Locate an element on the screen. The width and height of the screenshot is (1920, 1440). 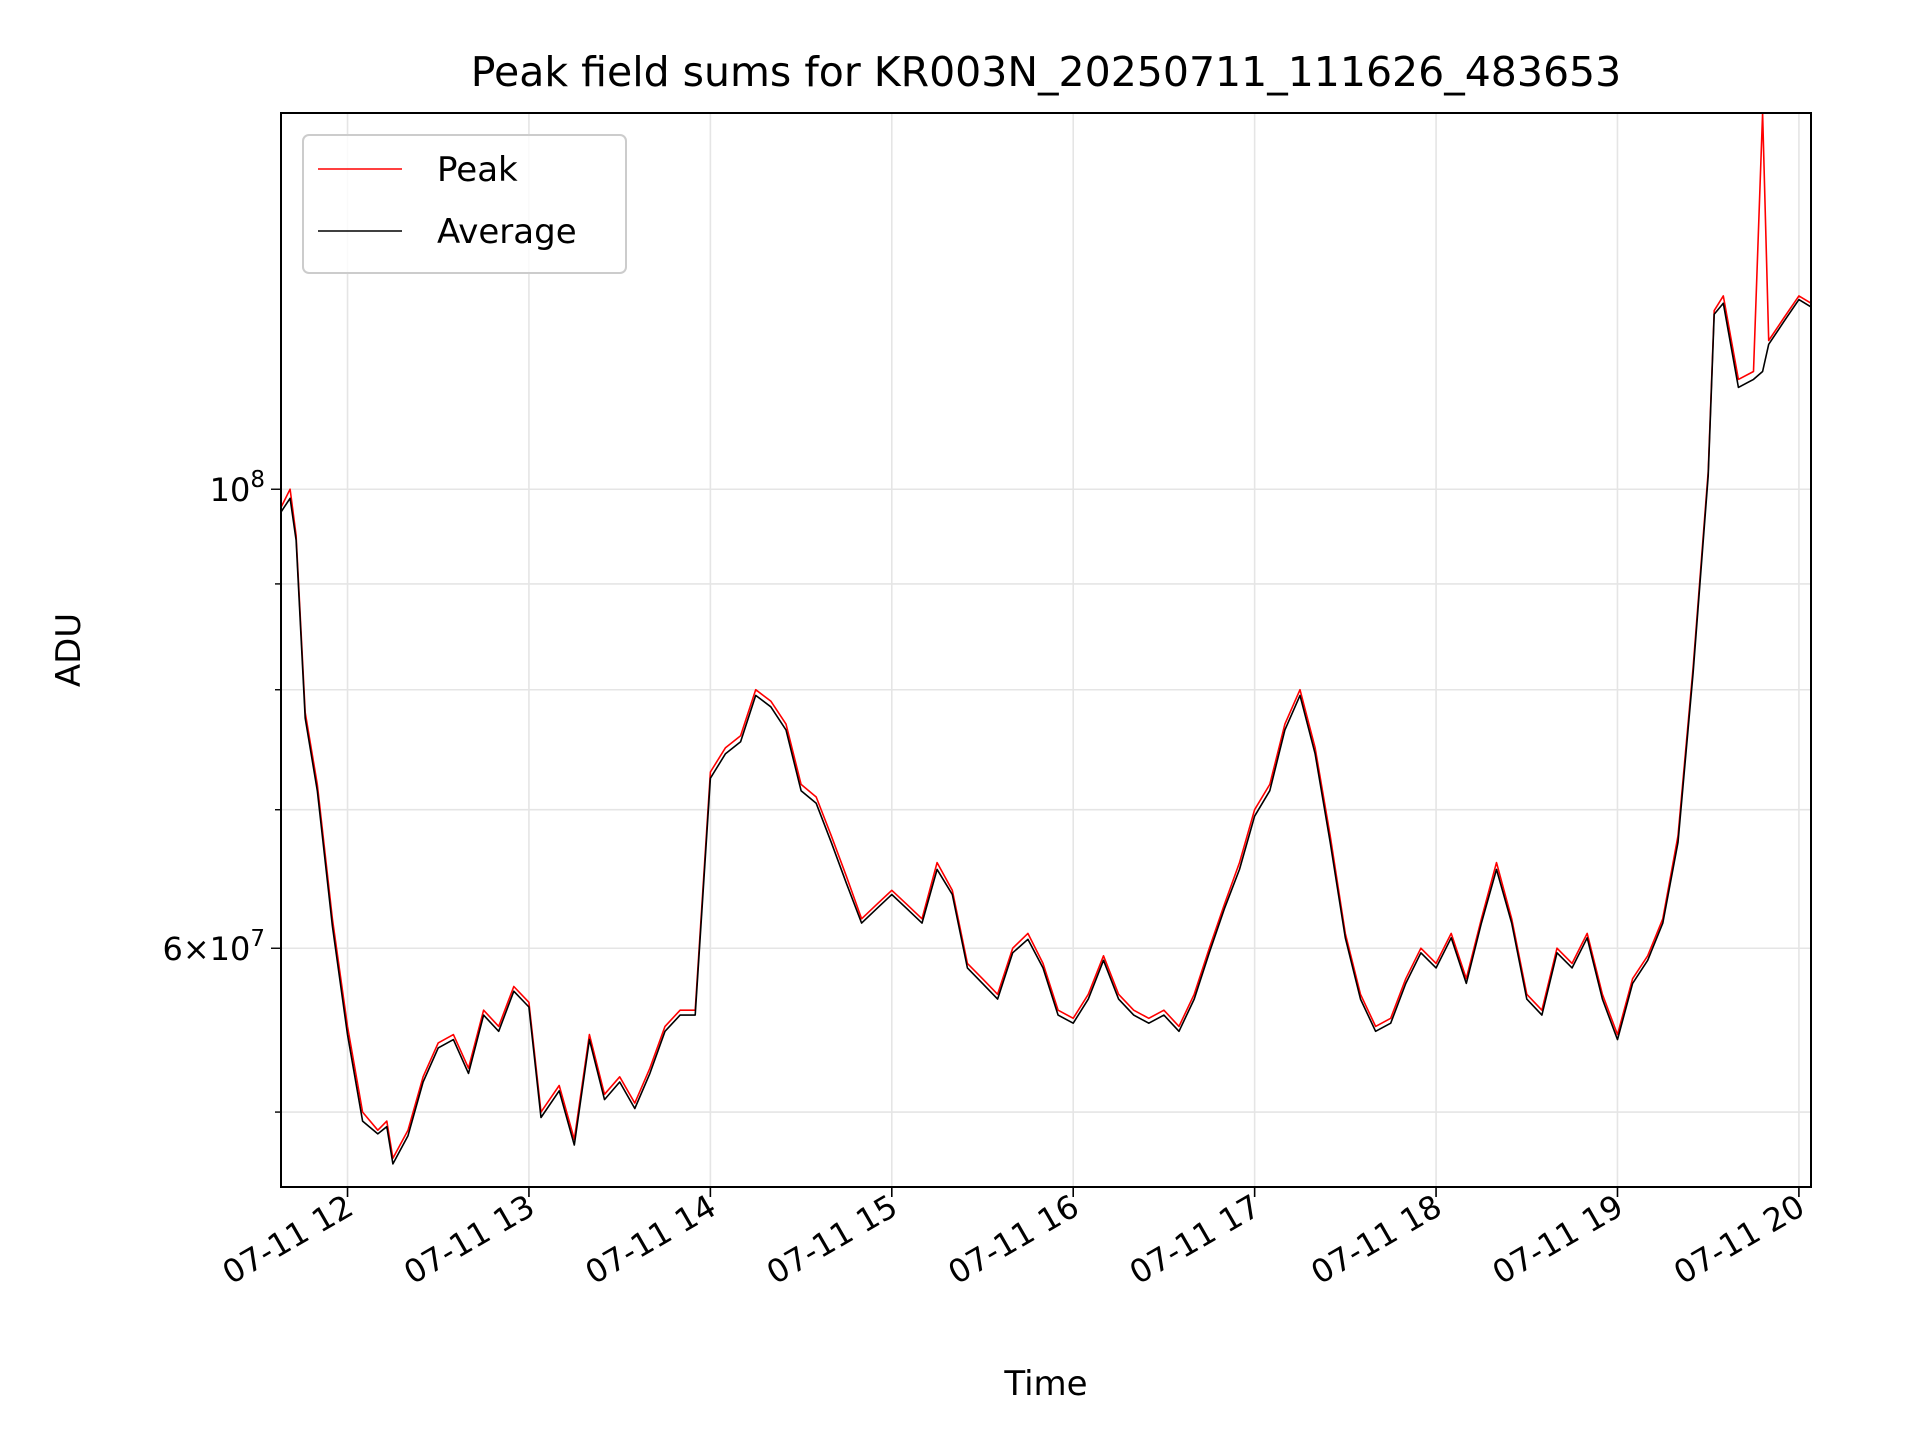
y-axis-label: ADU is located at coordinates (69, 650).